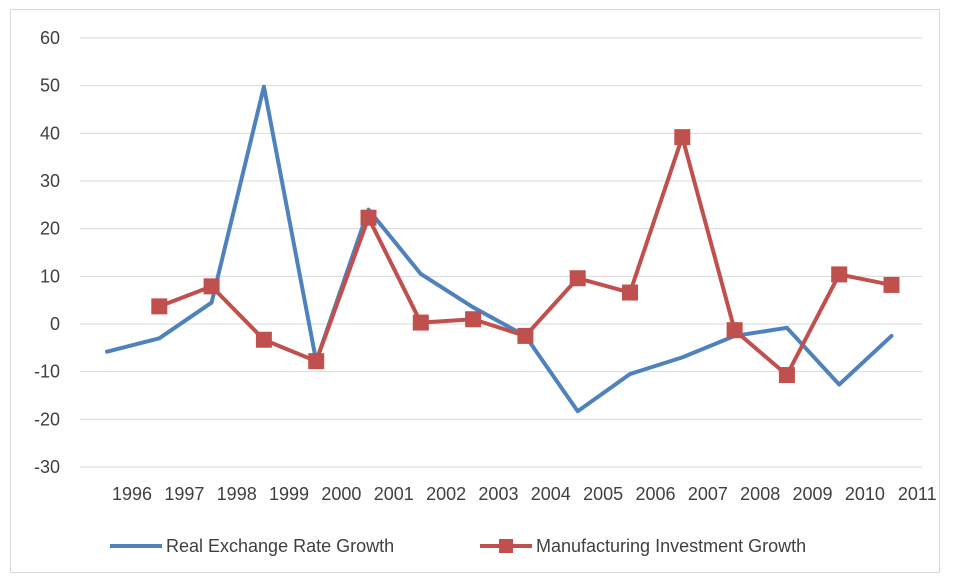 The width and height of the screenshot is (957, 581). What do you see at coordinates (55, 324) in the screenshot?
I see `y-tick-label: 0` at bounding box center [55, 324].